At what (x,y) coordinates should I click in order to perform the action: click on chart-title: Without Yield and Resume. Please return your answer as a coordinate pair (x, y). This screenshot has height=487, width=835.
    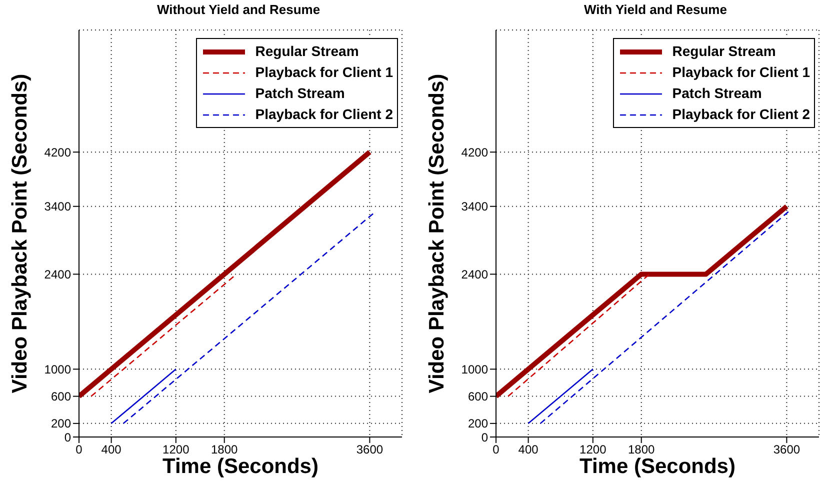
    Looking at the image, I should click on (239, 9).